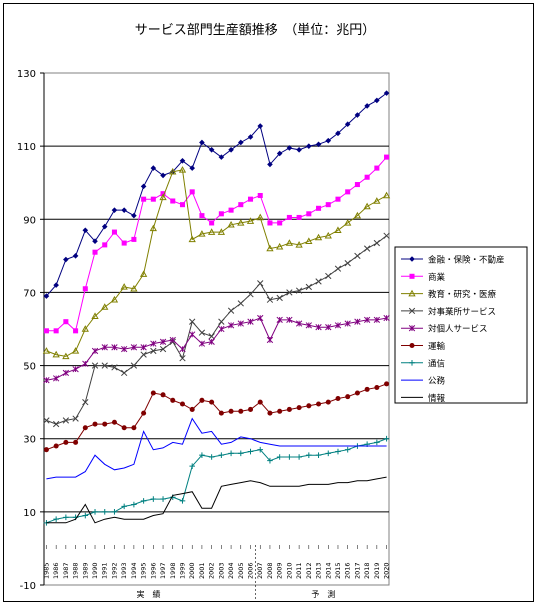 Image resolution: width=539 pixels, height=607 pixels. I want to click on y-tick-label: 70, so click(29, 293).